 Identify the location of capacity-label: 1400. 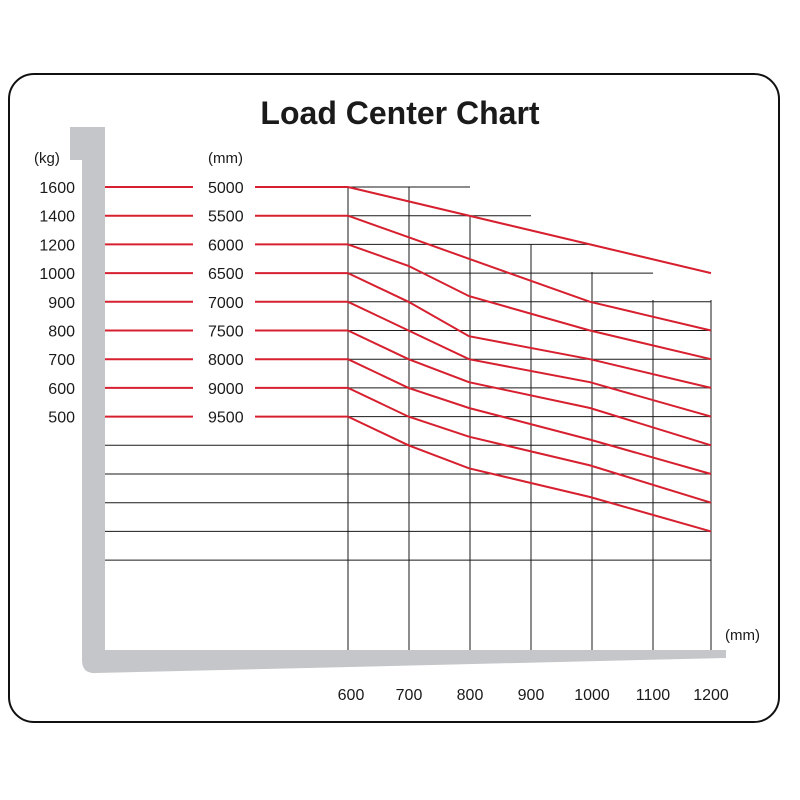
(57, 217).